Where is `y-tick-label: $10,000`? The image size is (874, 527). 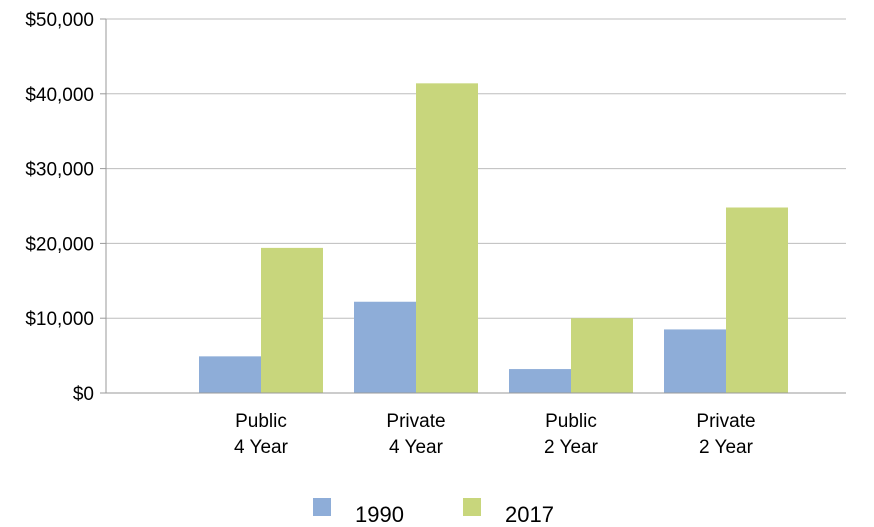
y-tick-label: $10,000 is located at coordinates (59, 319).